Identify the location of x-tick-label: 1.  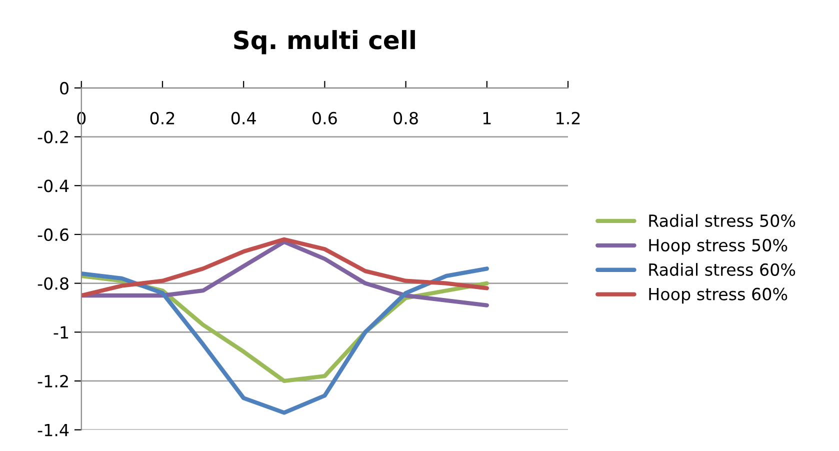
(487, 118).